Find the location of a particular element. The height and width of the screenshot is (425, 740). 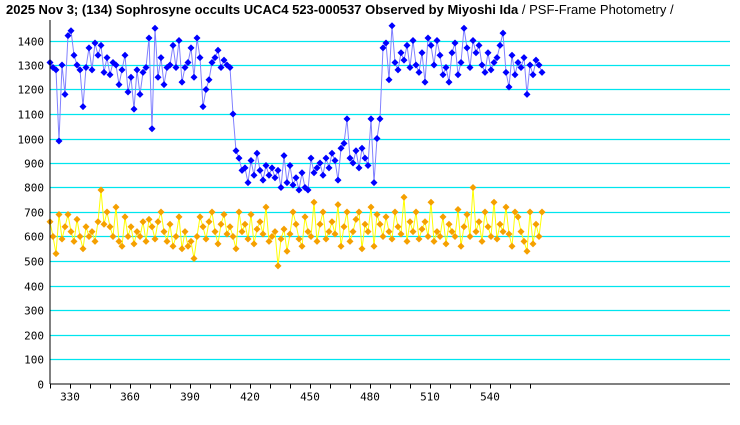

series-comparison is located at coordinates (296, 227).